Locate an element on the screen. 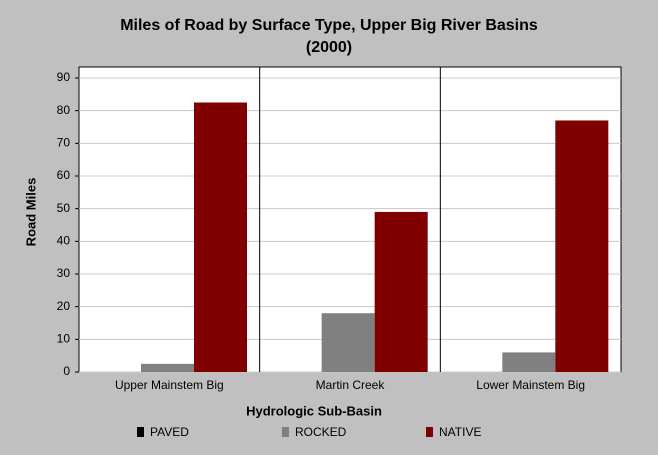  y-tick-label: 60 is located at coordinates (64, 175).